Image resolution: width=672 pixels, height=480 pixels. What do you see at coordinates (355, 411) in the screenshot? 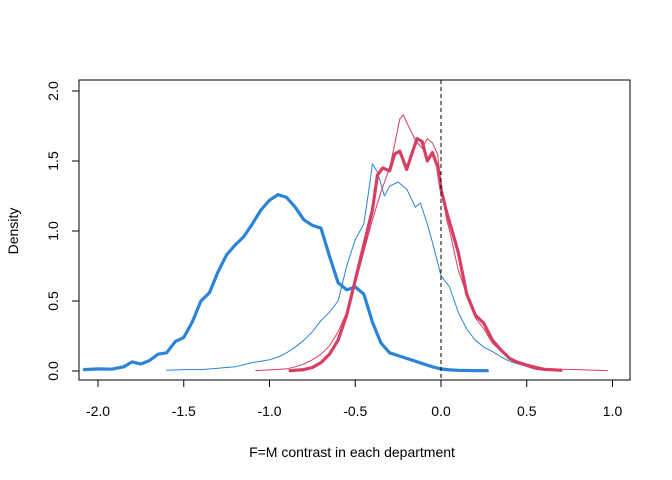
I see `x-tick-label: -0.5` at bounding box center [355, 411].